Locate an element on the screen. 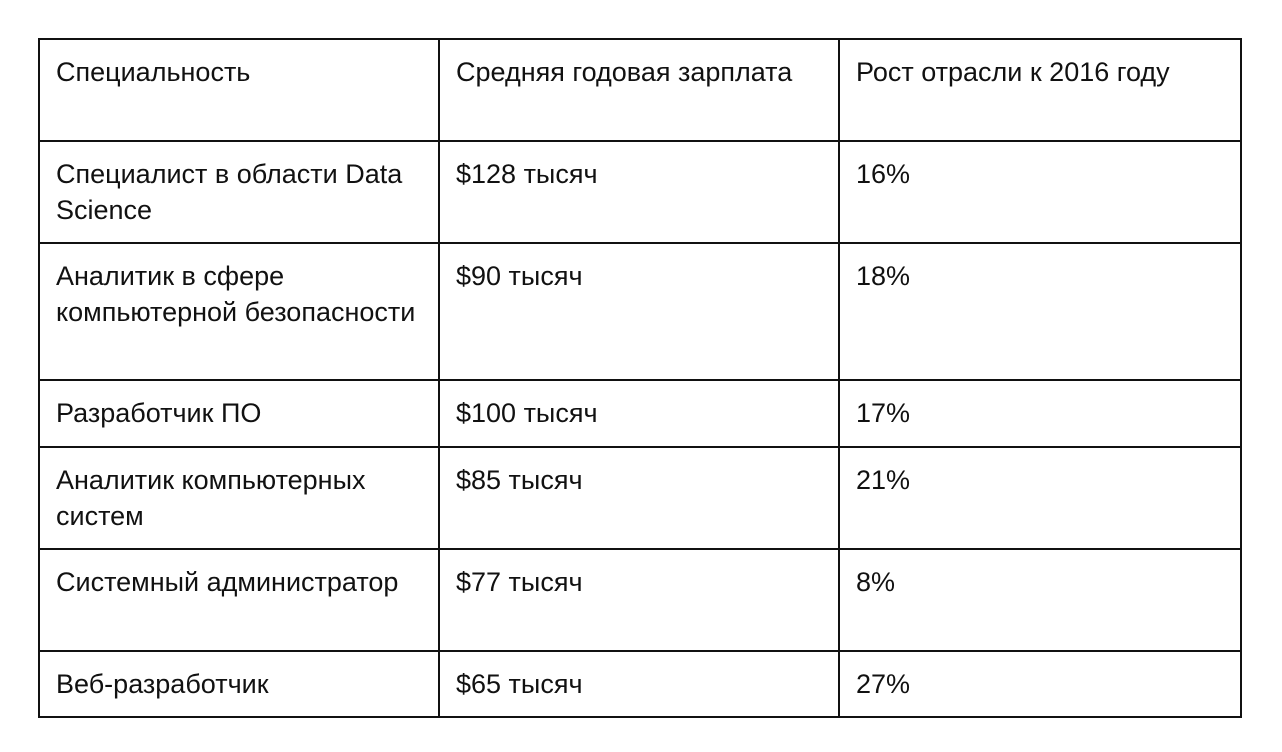 The width and height of the screenshot is (1282, 752). cell-specialty: Аналитик компьютерных систем is located at coordinates (239, 498).